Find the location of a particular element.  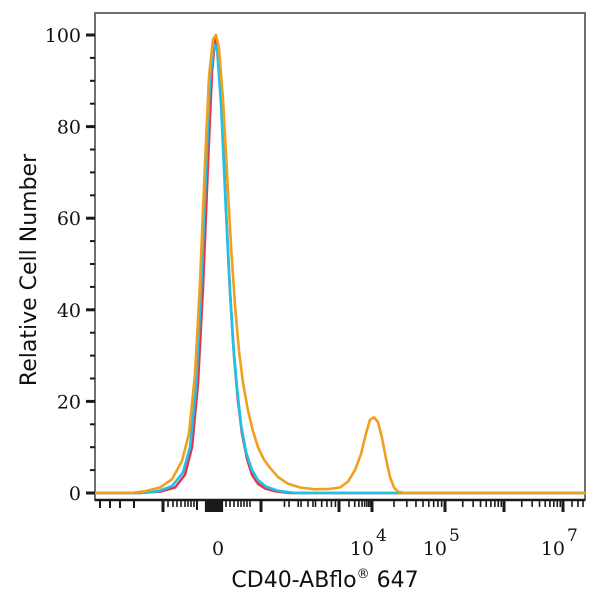

x-axis-title-main: CD40-ABflo is located at coordinates (293, 580).